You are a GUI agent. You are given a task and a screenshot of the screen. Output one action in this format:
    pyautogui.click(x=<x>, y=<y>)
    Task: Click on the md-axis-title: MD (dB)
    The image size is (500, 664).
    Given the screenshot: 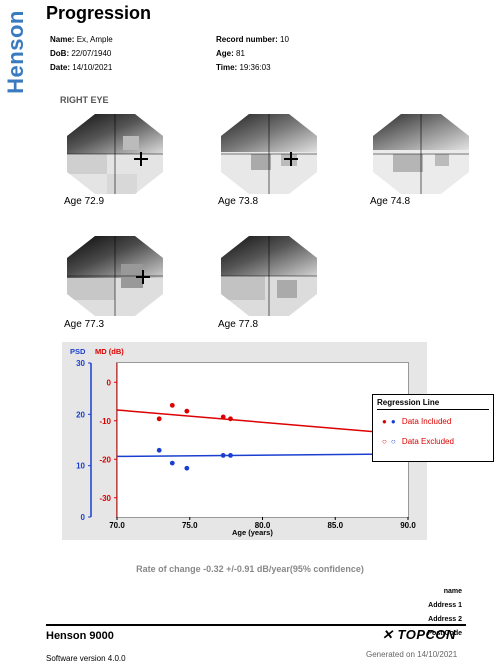 What is the action you would take?
    pyautogui.click(x=109, y=351)
    